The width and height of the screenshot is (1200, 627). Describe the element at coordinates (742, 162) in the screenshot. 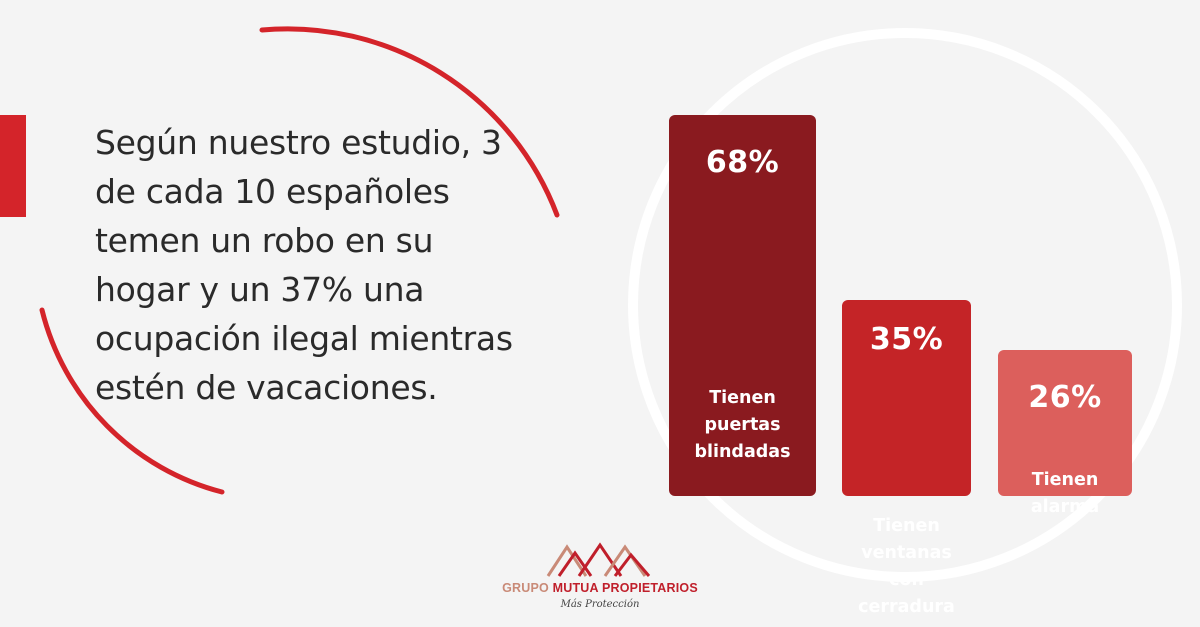

I see `bar-value-label: 68%` at that location.